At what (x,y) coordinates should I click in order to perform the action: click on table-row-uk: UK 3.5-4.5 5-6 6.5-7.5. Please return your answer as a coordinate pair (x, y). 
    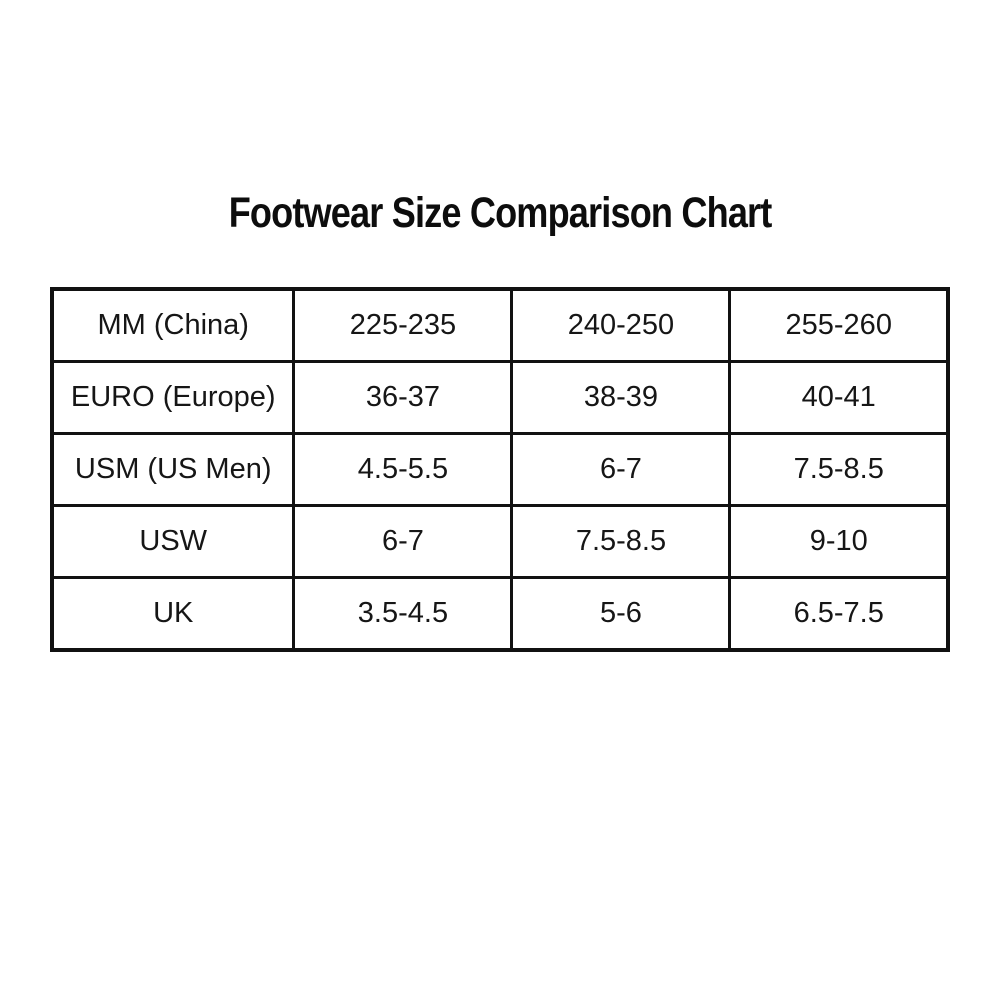
    Looking at the image, I should click on (500, 614).